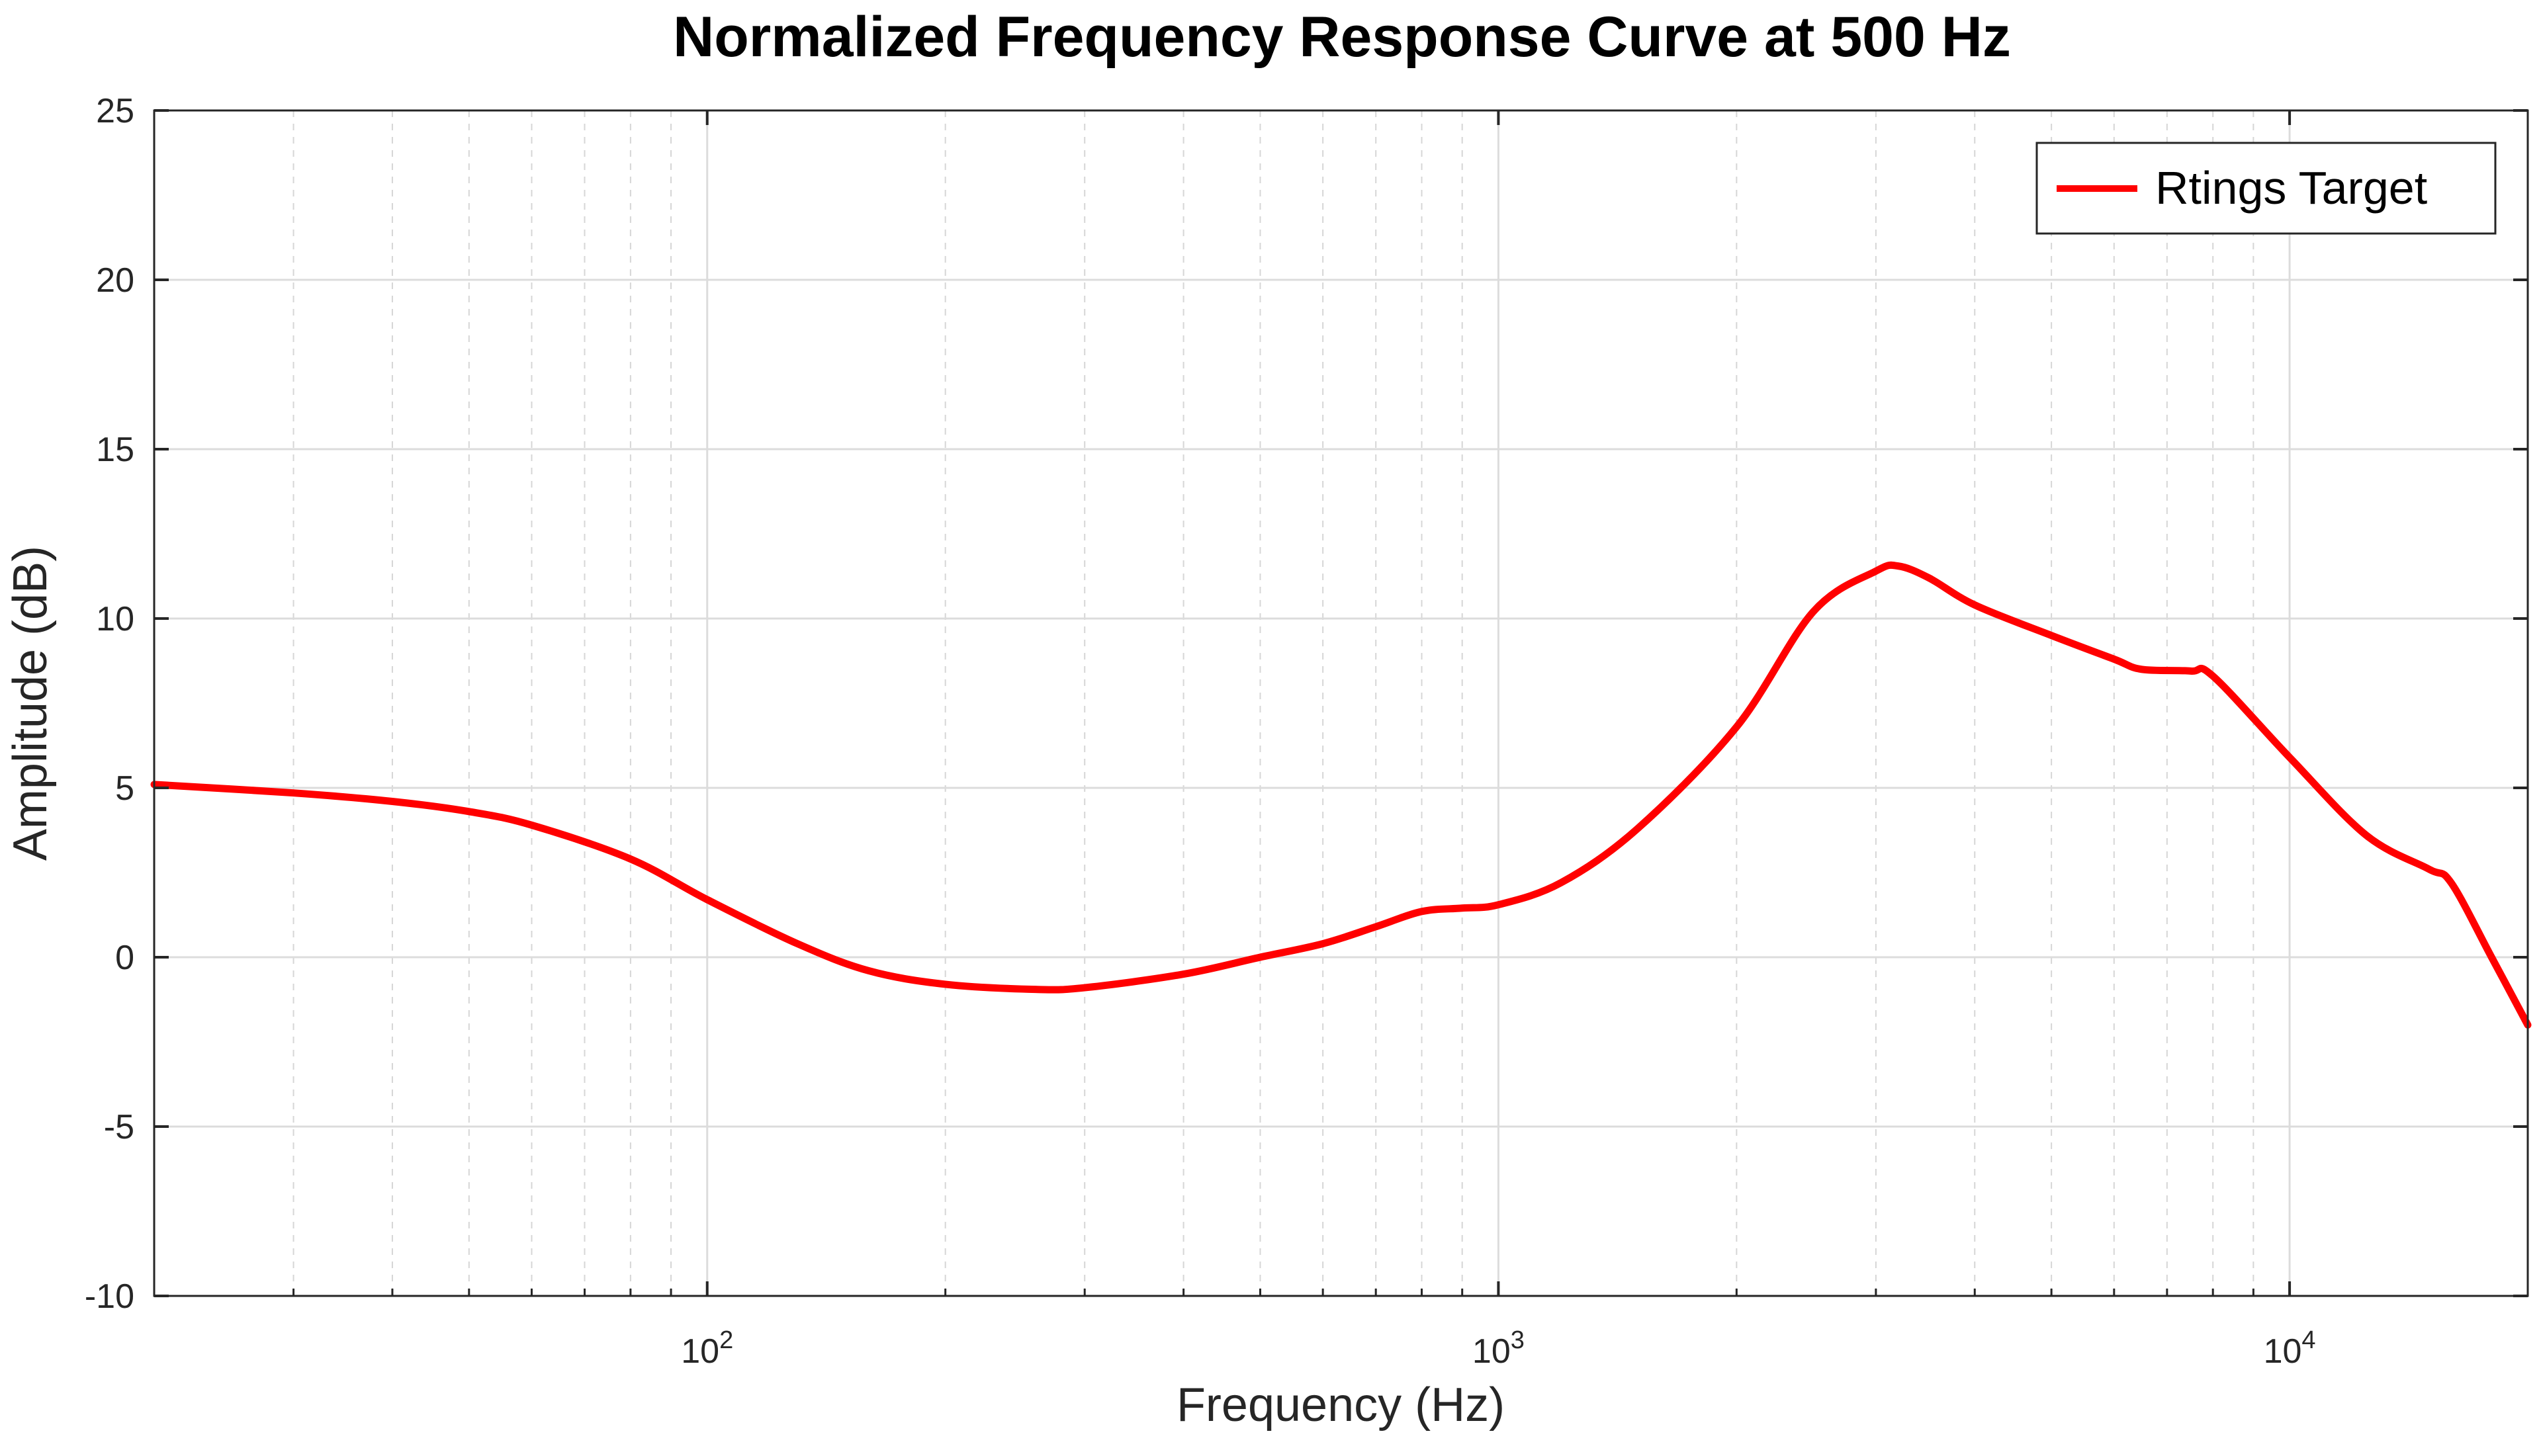 The height and width of the screenshot is (1456, 2541). I want to click on x-tick-exponent: 4, so click(2308, 1340).